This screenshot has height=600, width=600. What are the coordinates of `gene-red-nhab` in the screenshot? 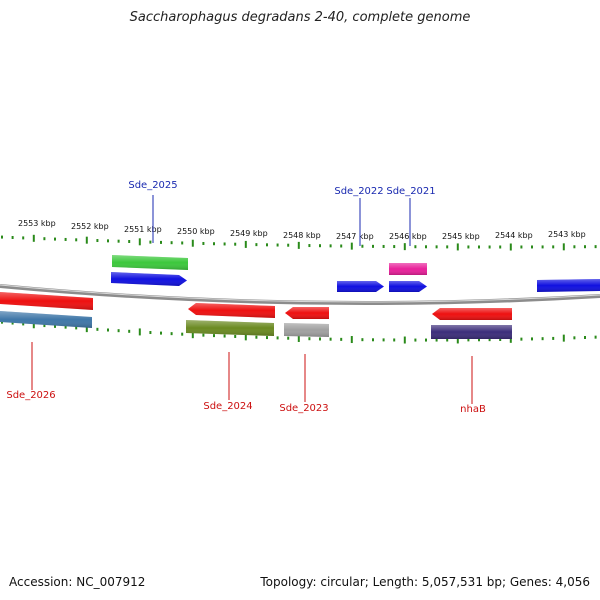 It's located at (472, 314).